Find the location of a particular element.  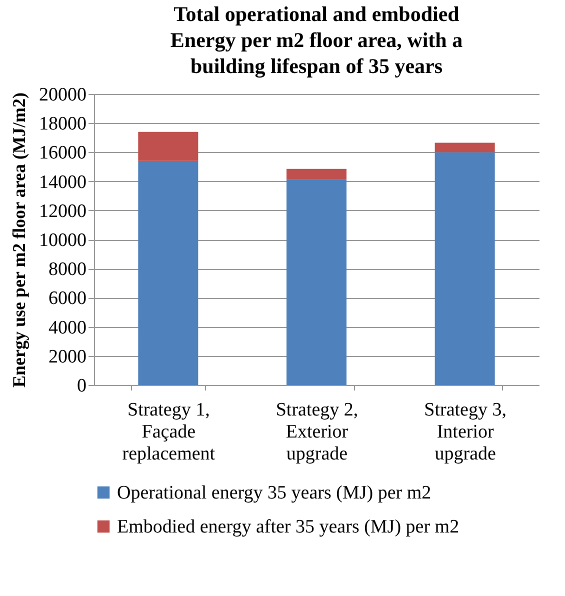

y-axis-title: Energy use per m2 floor area (MJ/m2) is located at coordinates (19, 240).